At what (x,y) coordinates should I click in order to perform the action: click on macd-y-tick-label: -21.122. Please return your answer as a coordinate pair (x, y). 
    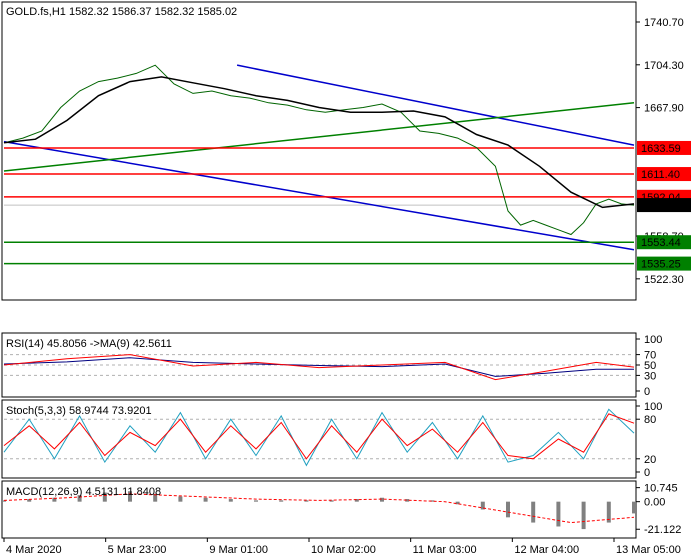
    Looking at the image, I should click on (662, 530).